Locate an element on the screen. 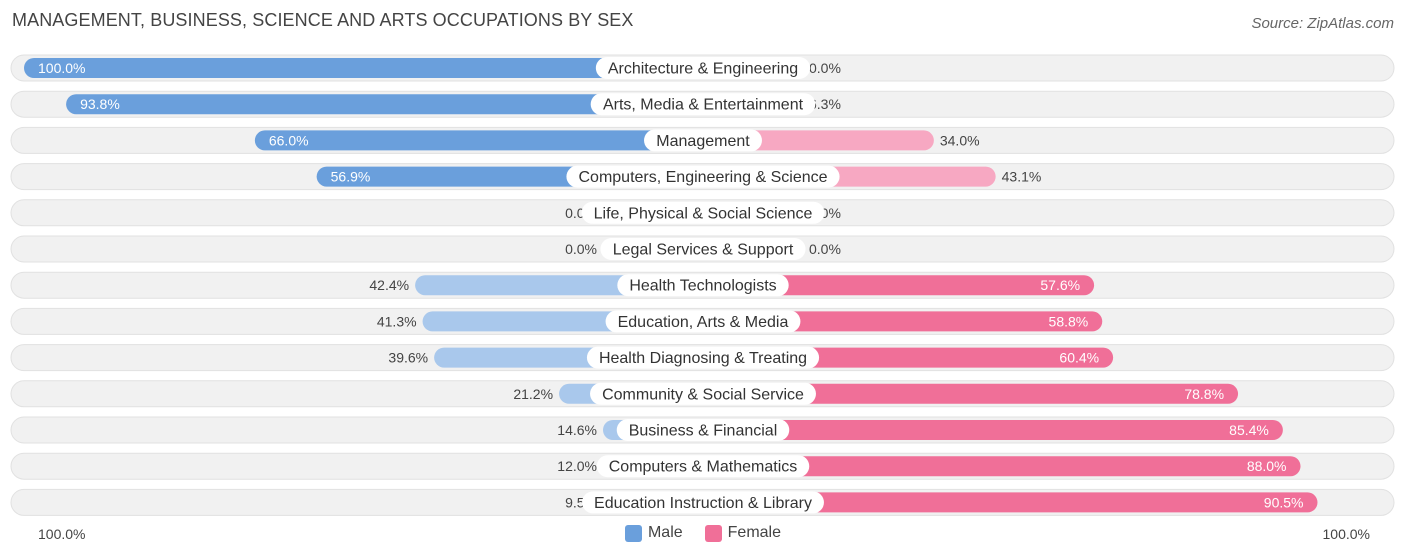  category-label: Community & Social Service is located at coordinates (703, 394).